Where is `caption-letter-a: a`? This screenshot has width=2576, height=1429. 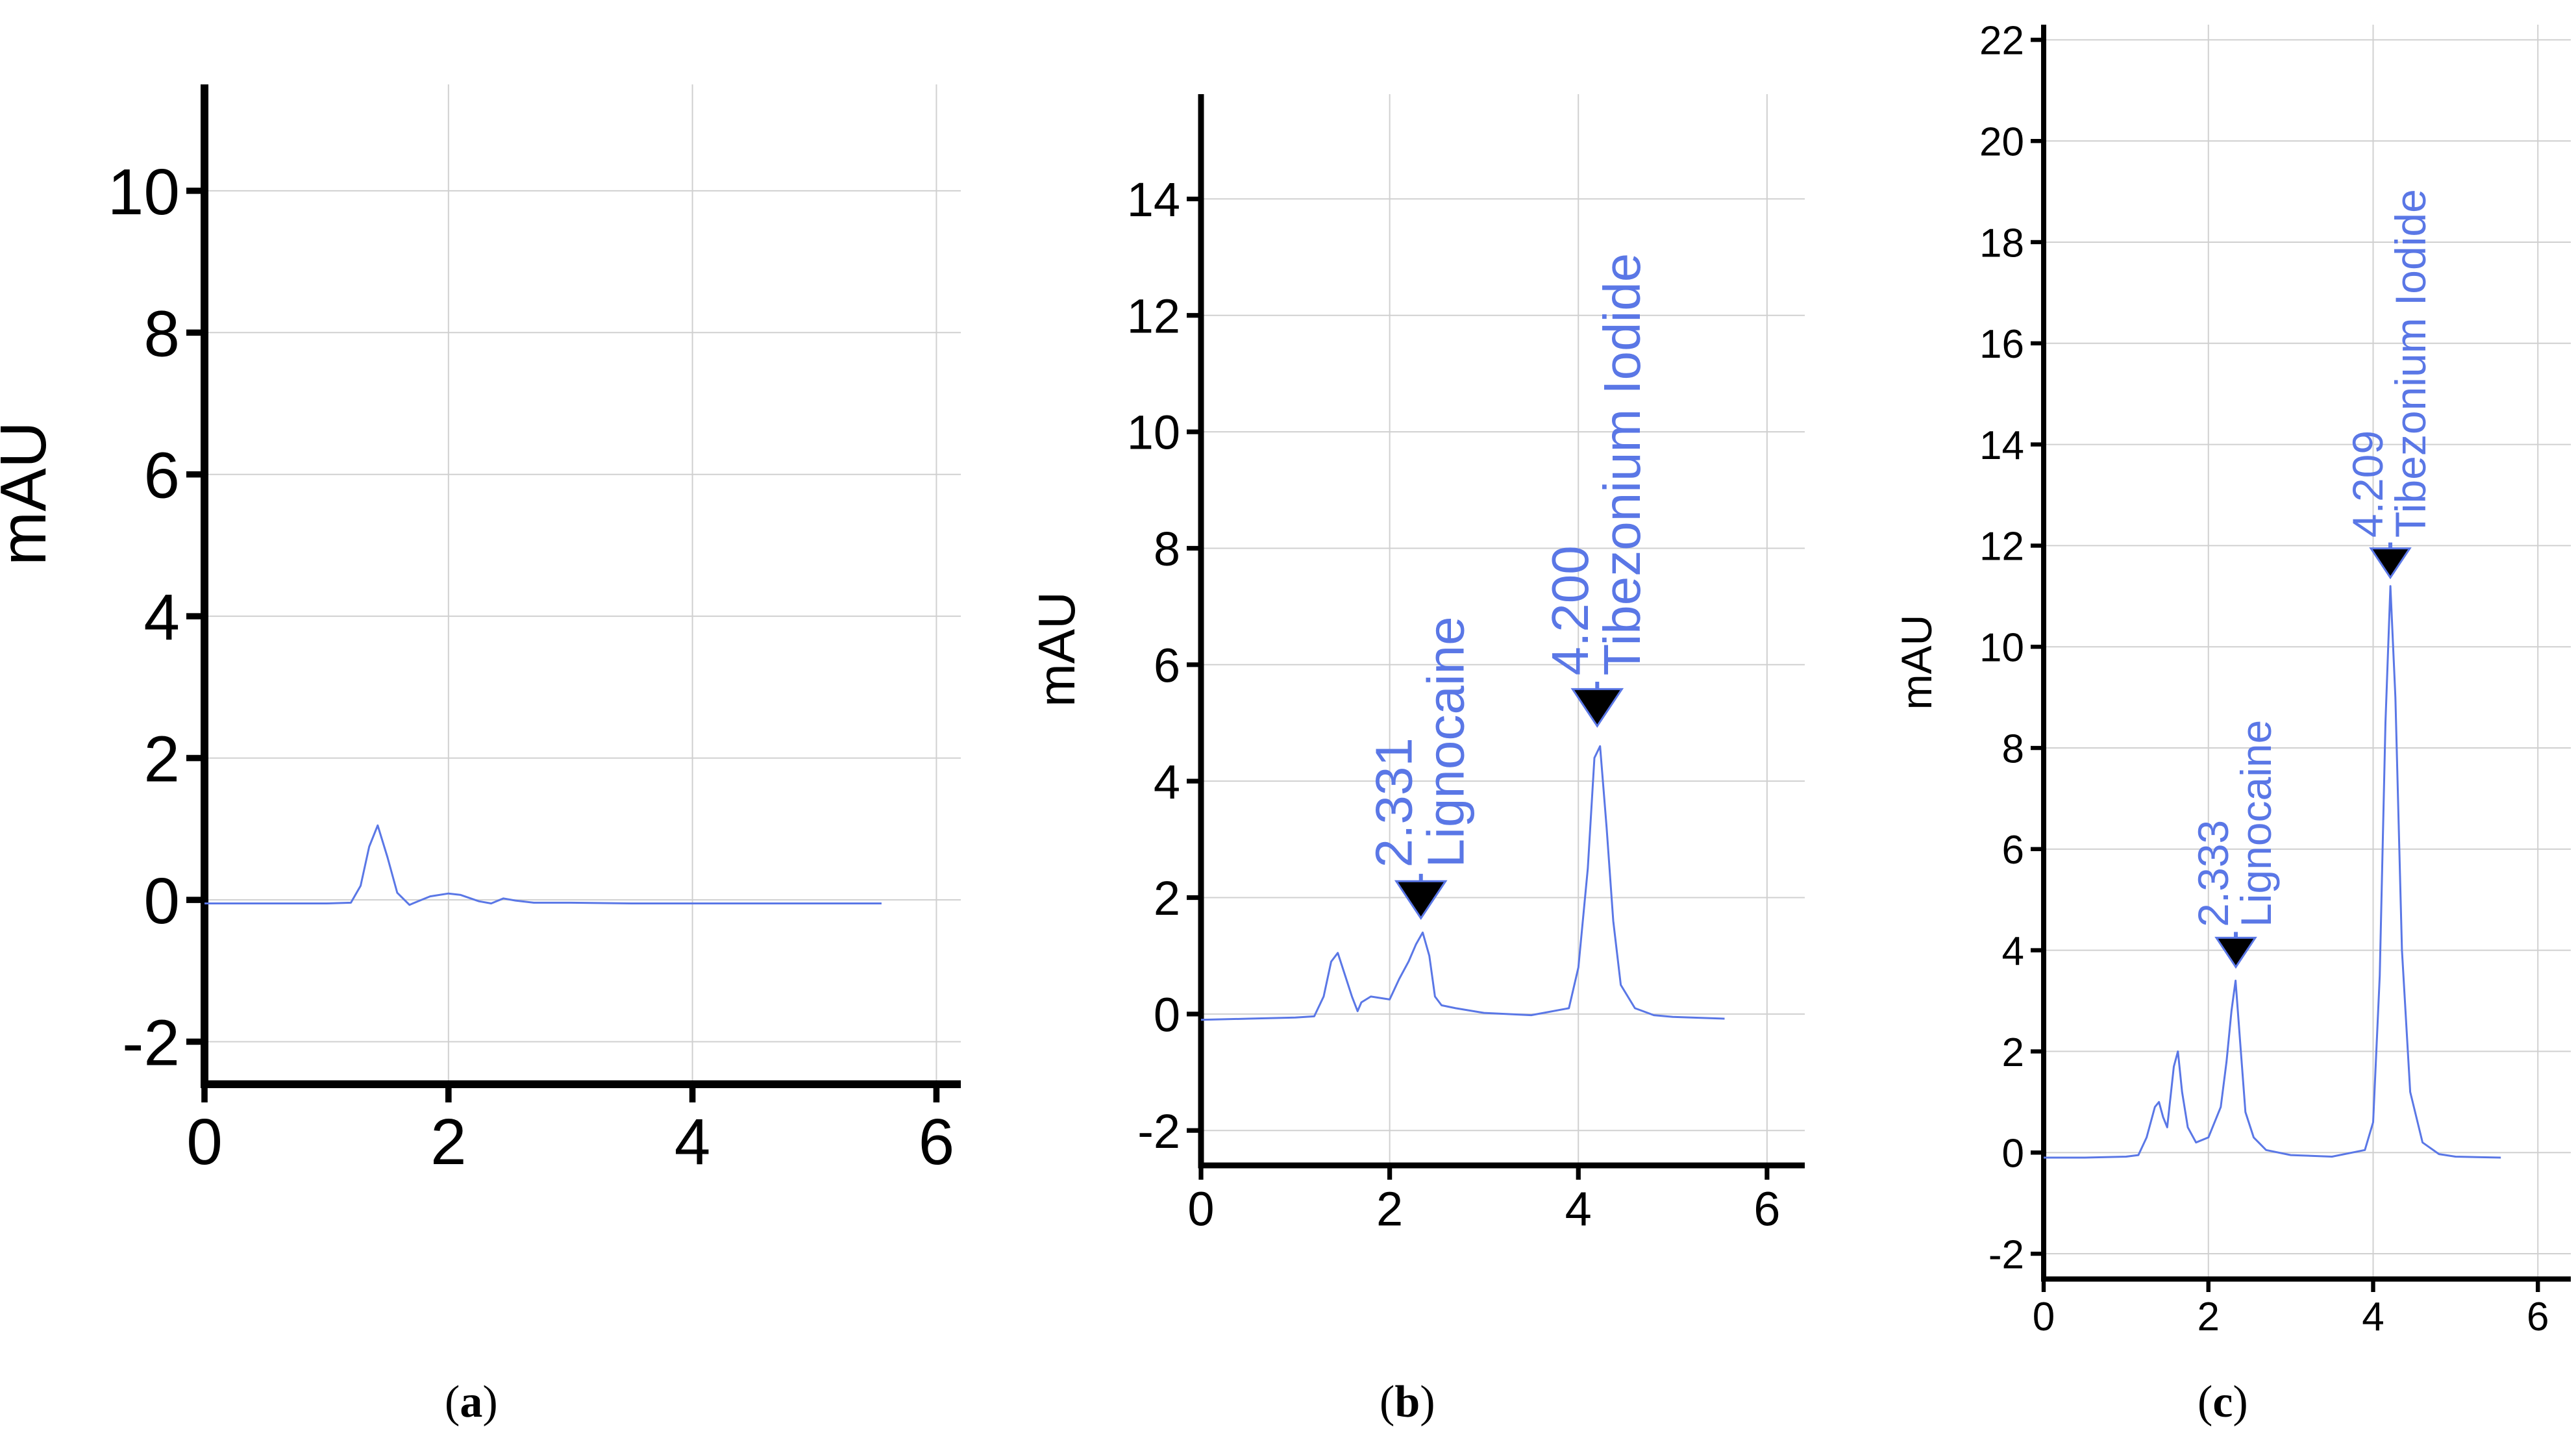
caption-letter-a: a is located at coordinates (471, 1402).